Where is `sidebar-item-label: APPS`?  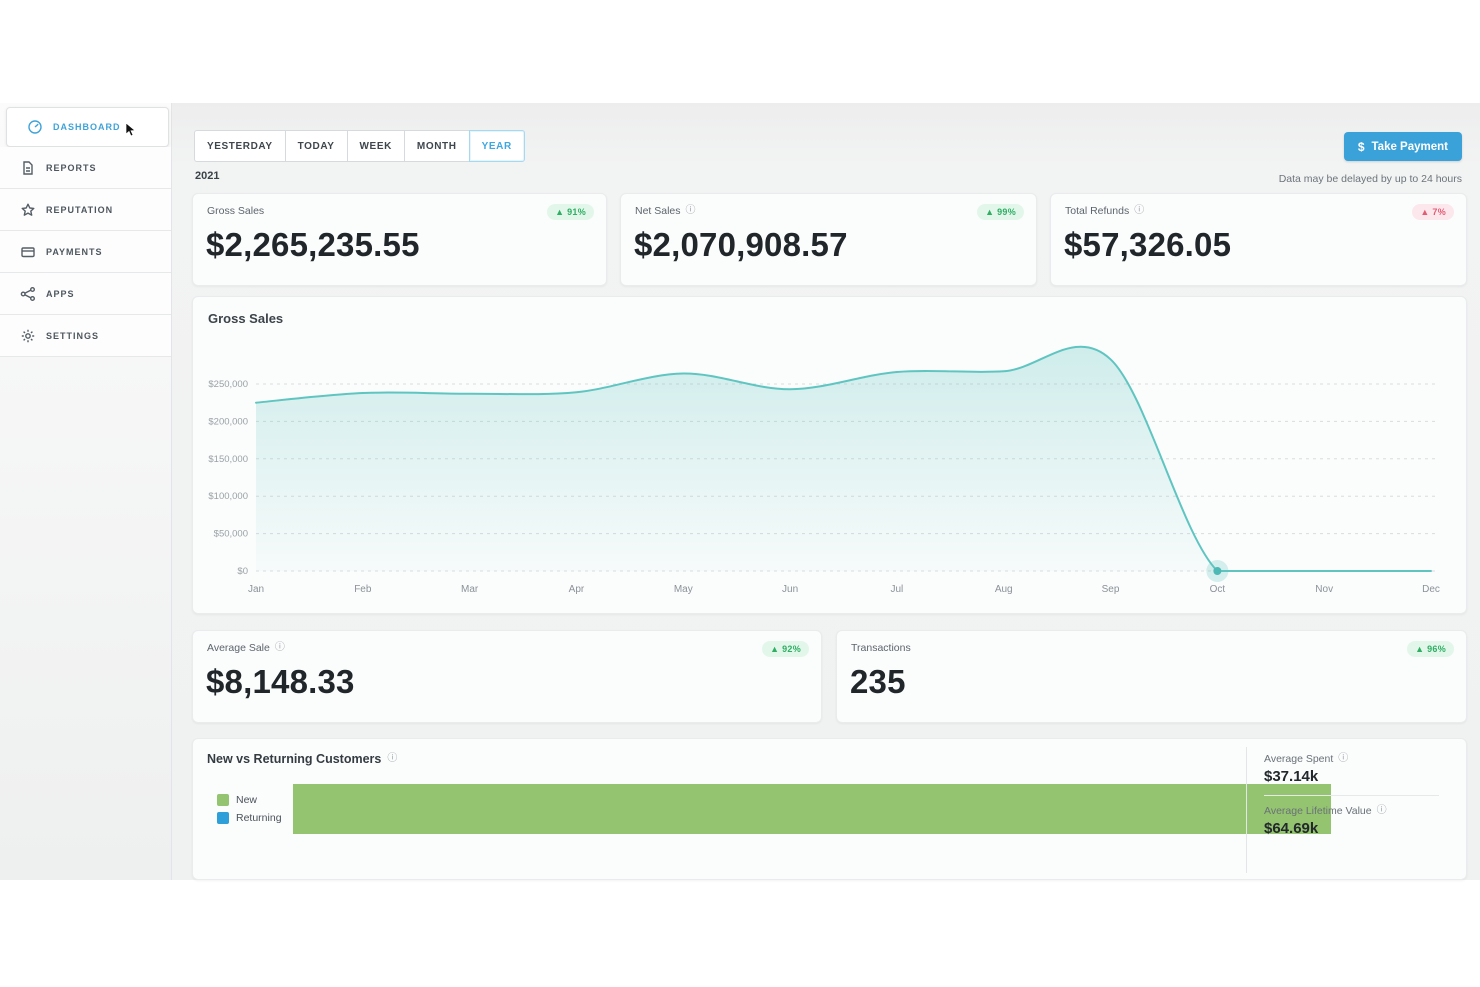
sidebar-item-label: APPS is located at coordinates (60, 293).